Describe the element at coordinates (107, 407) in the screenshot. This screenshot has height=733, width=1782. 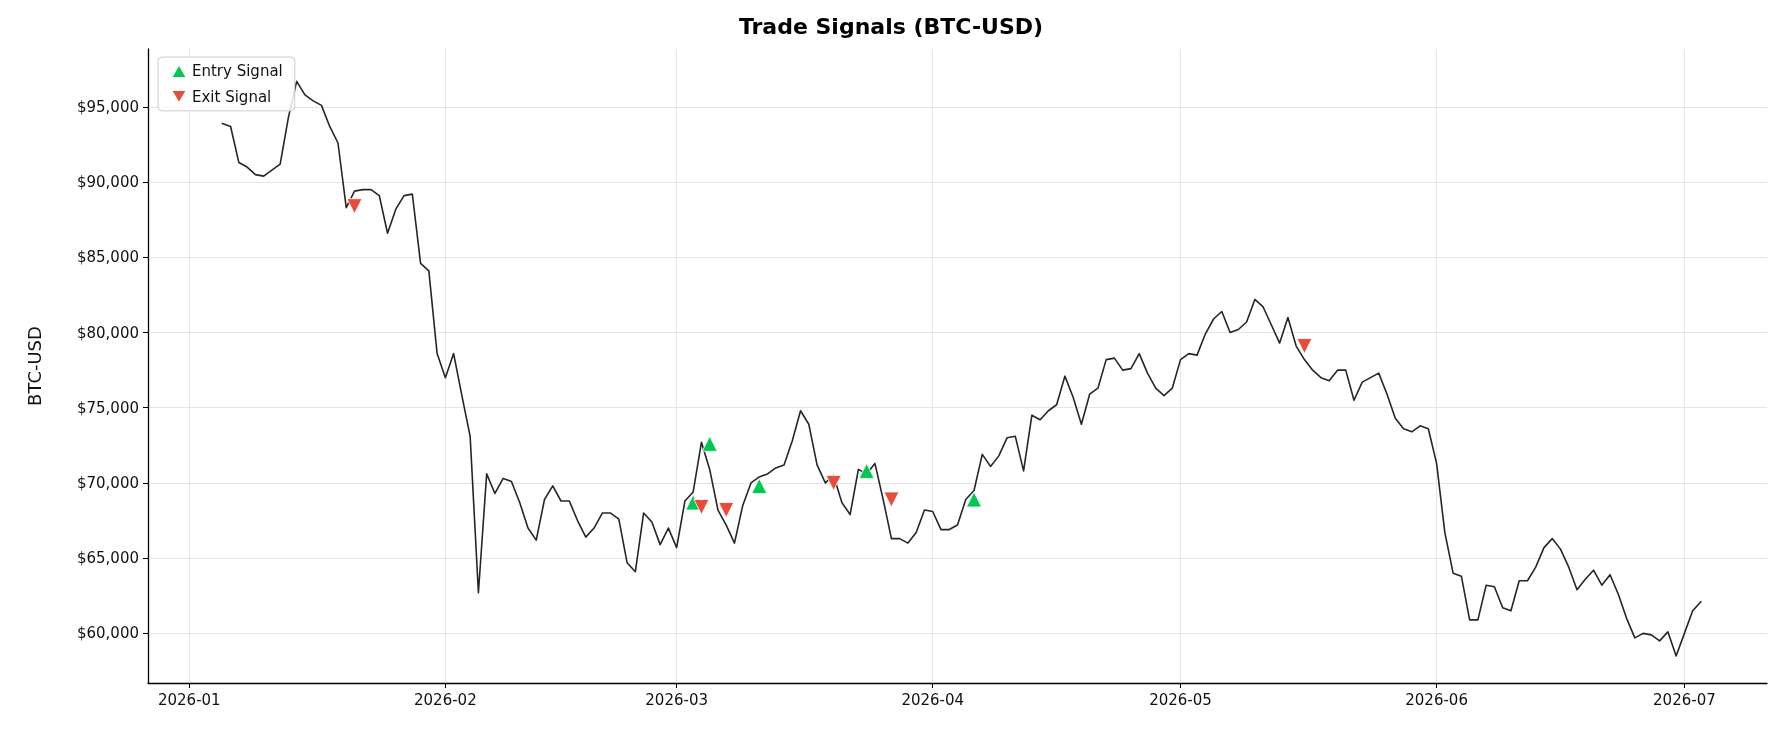
I see `y-tick-label: $75,000` at that location.